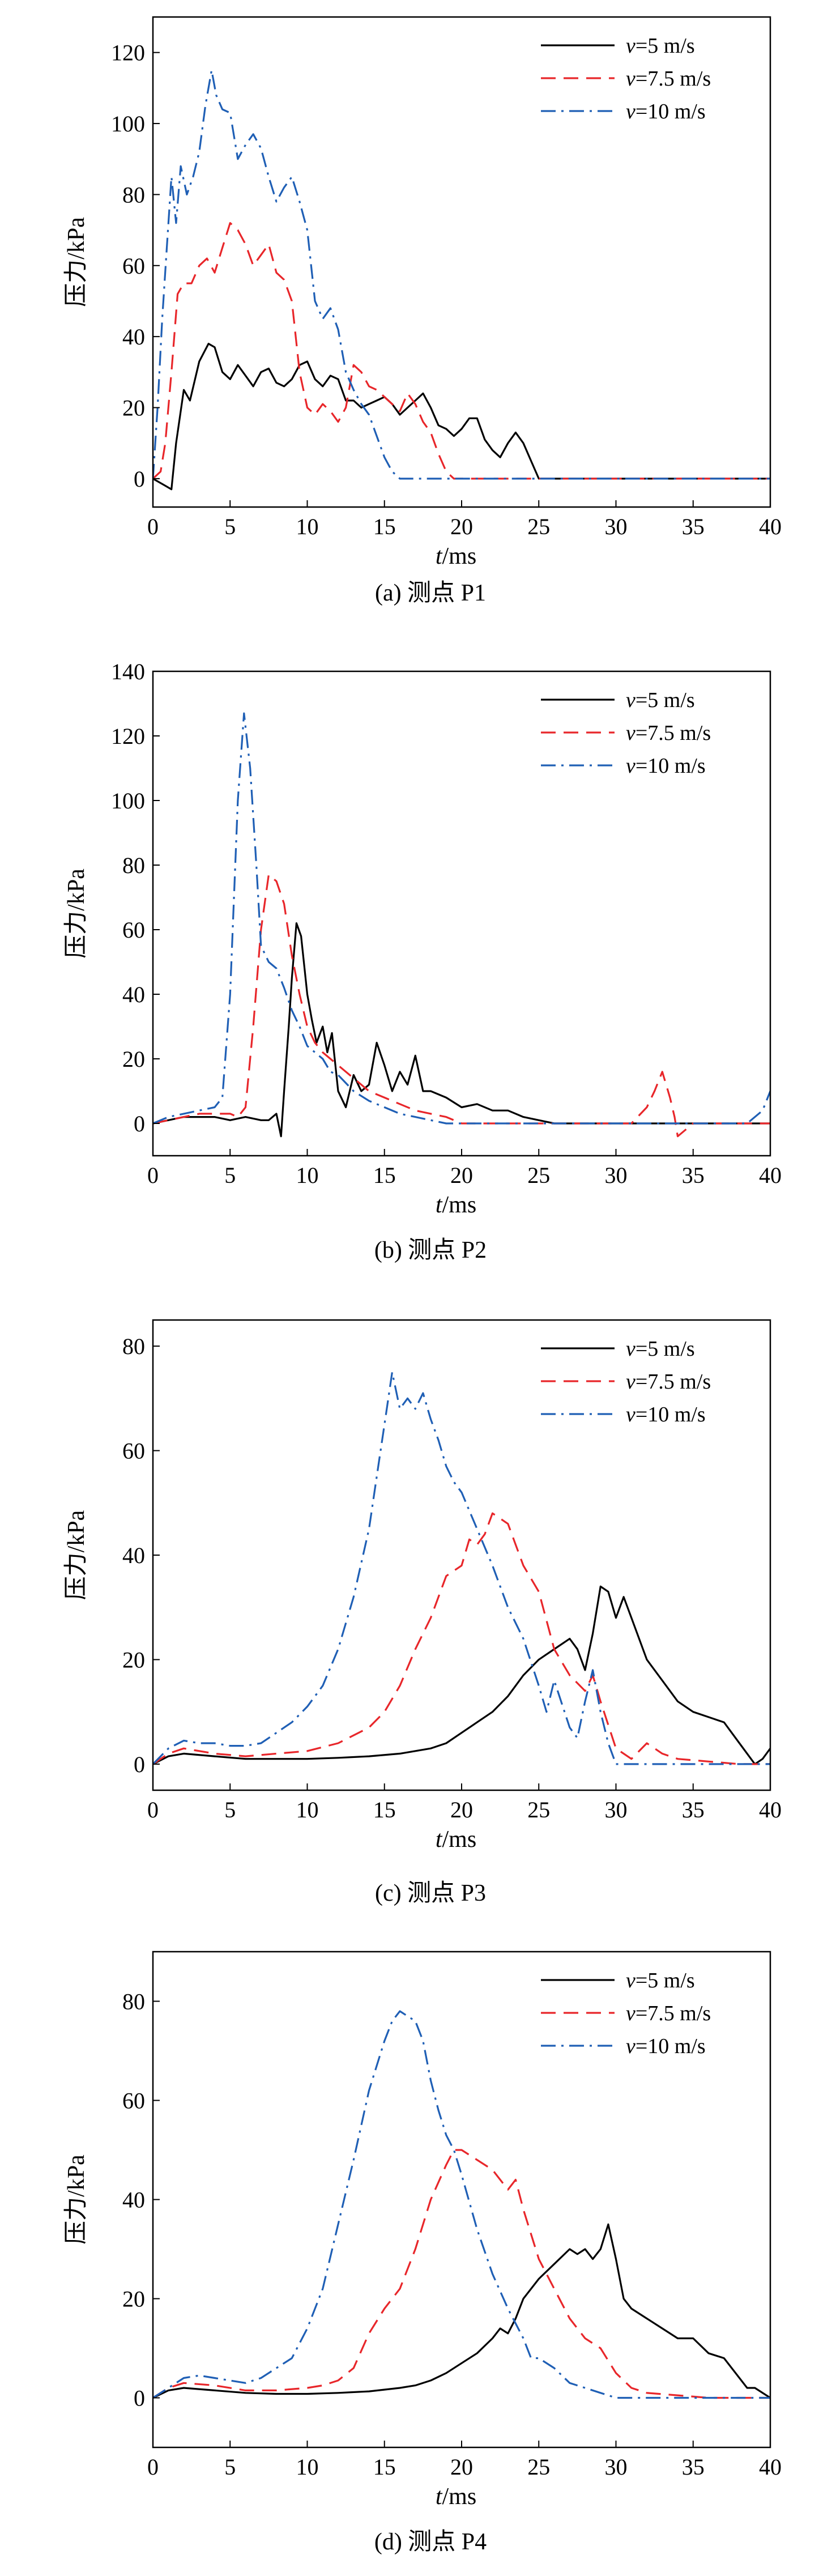  What do you see at coordinates (430, 1893) in the screenshot?
I see `chart-caption: (c) 测点 P3` at bounding box center [430, 1893].